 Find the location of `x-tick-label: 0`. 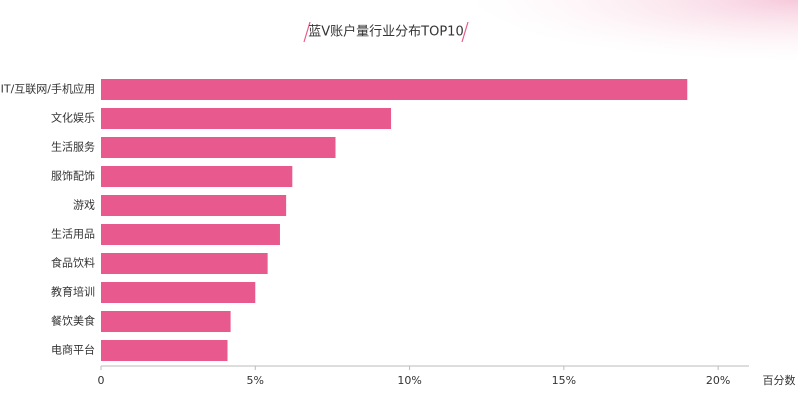

x-tick-label: 0 is located at coordinates (101, 380).